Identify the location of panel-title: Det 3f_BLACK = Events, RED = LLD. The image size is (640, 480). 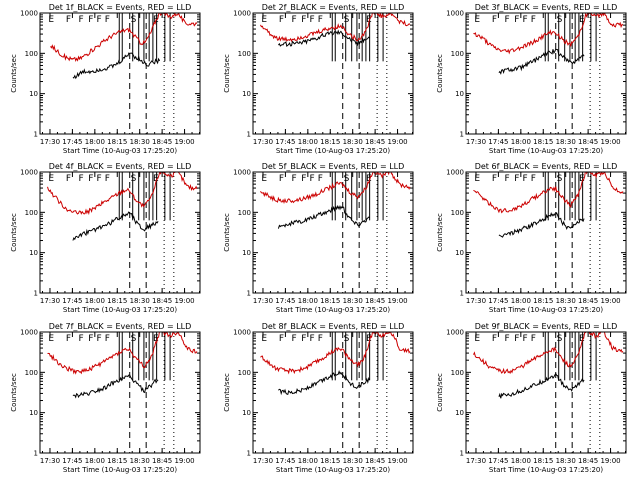
(546, 7).